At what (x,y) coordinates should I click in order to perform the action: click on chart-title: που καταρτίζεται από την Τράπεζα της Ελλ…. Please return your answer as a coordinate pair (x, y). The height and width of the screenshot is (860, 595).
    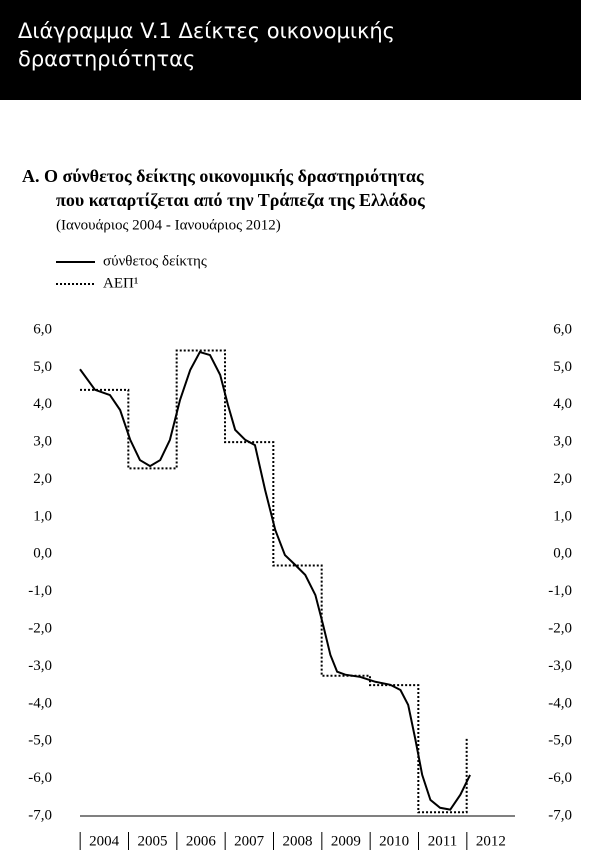
    Looking at the image, I should click on (240, 200).